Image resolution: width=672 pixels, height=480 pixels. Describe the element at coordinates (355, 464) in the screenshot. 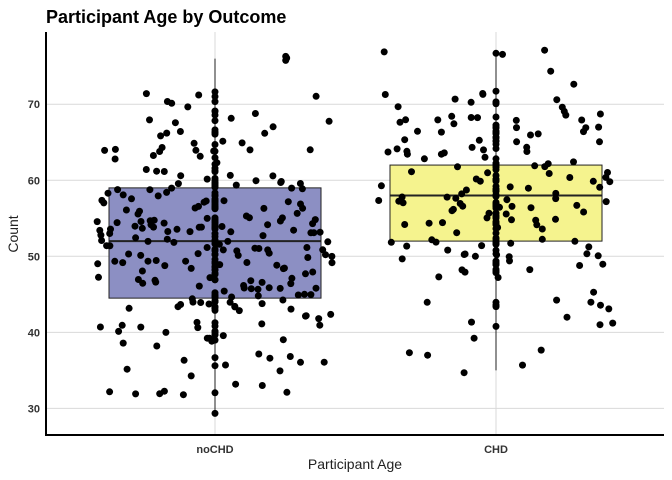

I see `x-axis-label: Participant Age` at that location.